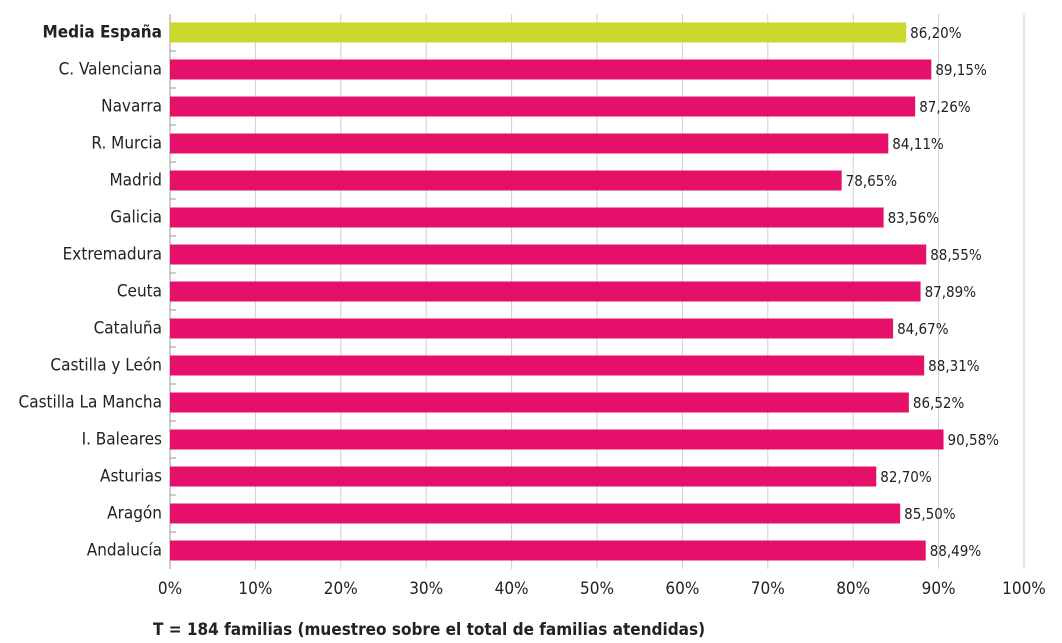 The image size is (1062, 643). I want to click on y-tick-label: Ceuta, so click(139, 292).